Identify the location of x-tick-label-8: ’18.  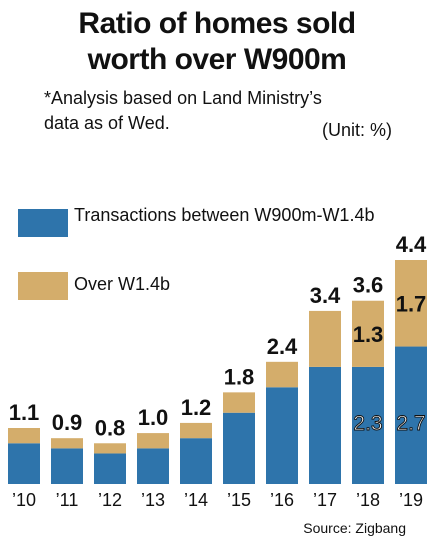
(368, 500).